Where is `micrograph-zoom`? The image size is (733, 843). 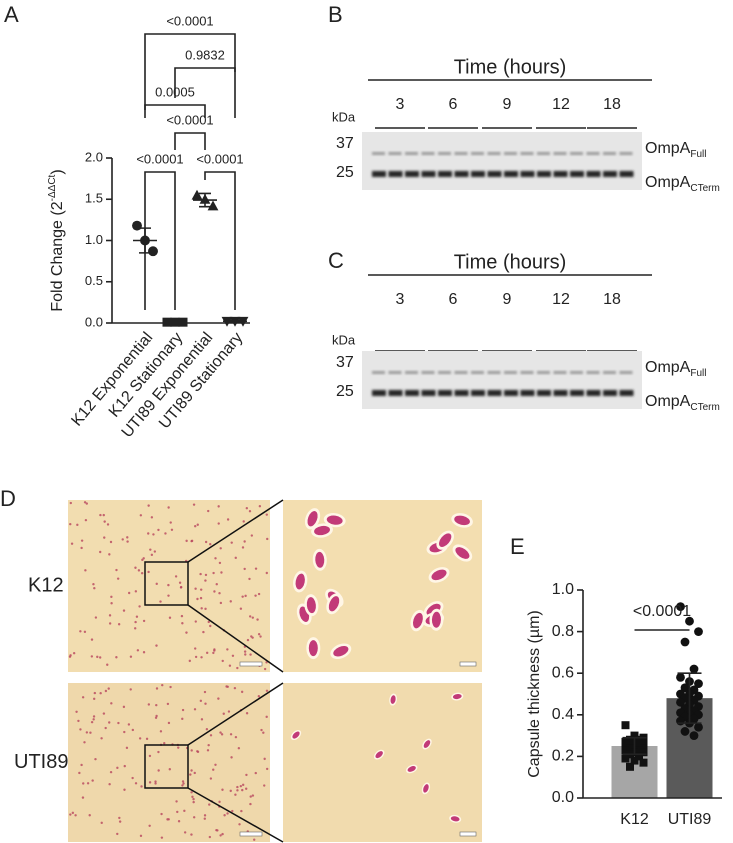
micrograph-zoom is located at coordinates (382, 762).